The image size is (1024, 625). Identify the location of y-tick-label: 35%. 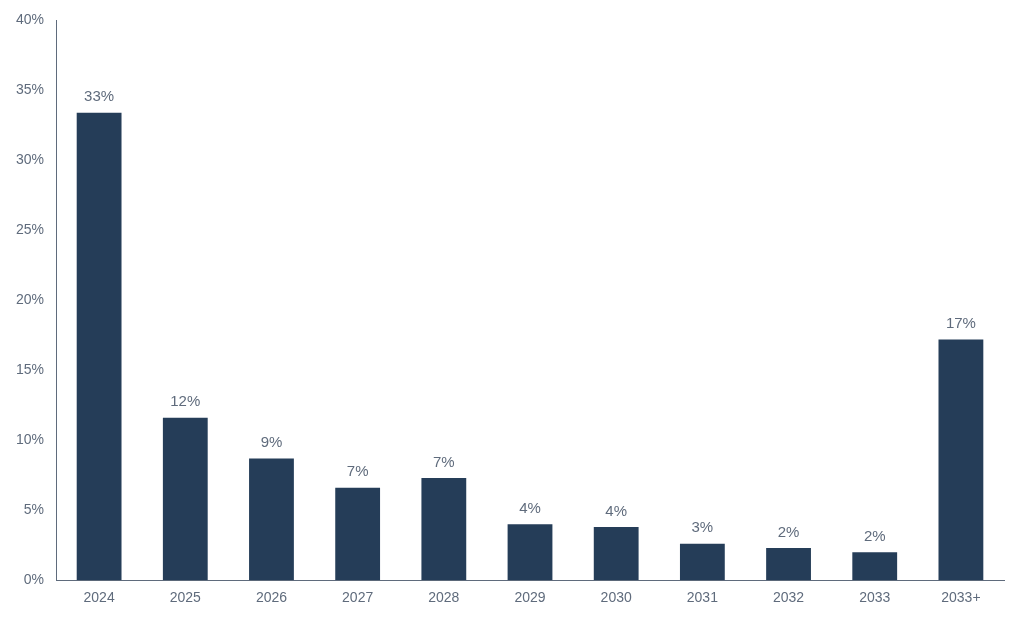
(30, 89).